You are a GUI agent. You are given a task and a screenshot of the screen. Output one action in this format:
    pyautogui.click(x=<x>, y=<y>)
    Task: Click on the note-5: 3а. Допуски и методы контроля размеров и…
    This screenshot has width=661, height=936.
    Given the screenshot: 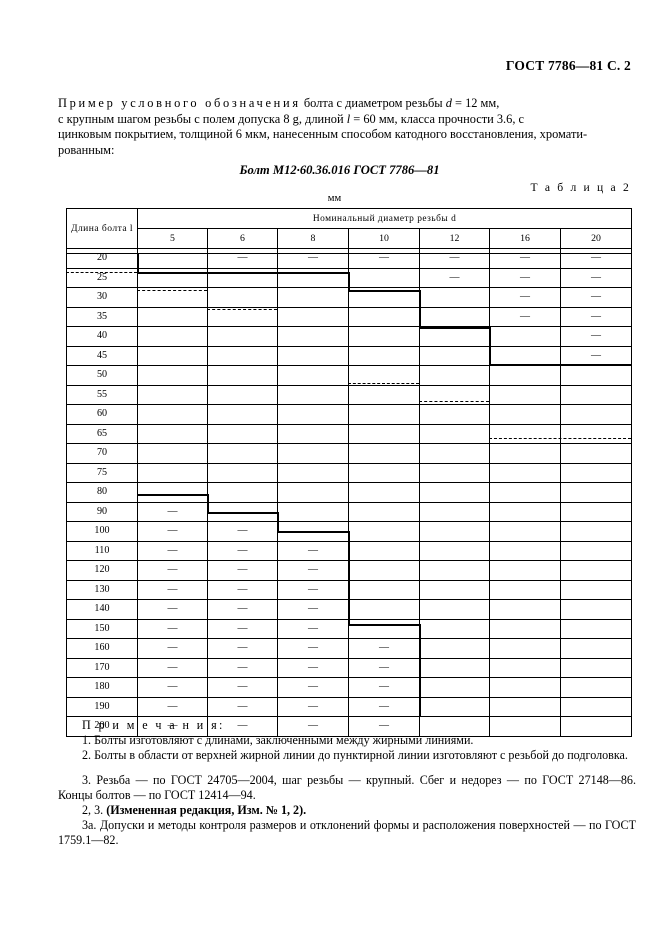 What is the action you would take?
    pyautogui.click(x=347, y=833)
    